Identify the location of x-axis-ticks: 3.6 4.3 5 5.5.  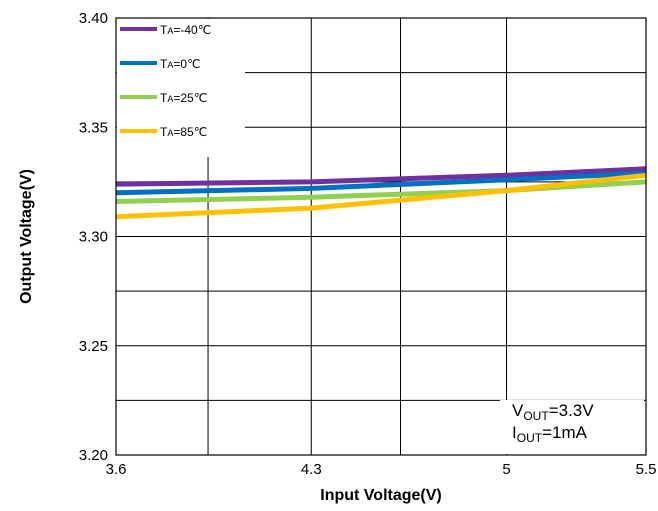
(381, 469).